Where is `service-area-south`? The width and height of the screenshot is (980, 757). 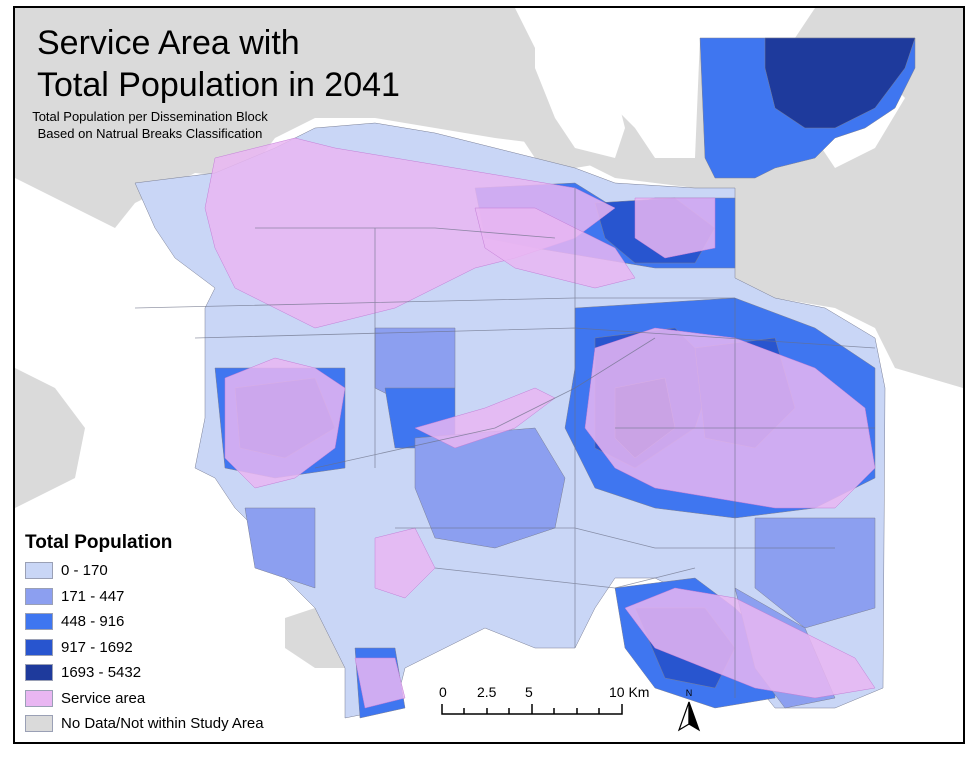 service-area-south is located at coordinates (380, 683).